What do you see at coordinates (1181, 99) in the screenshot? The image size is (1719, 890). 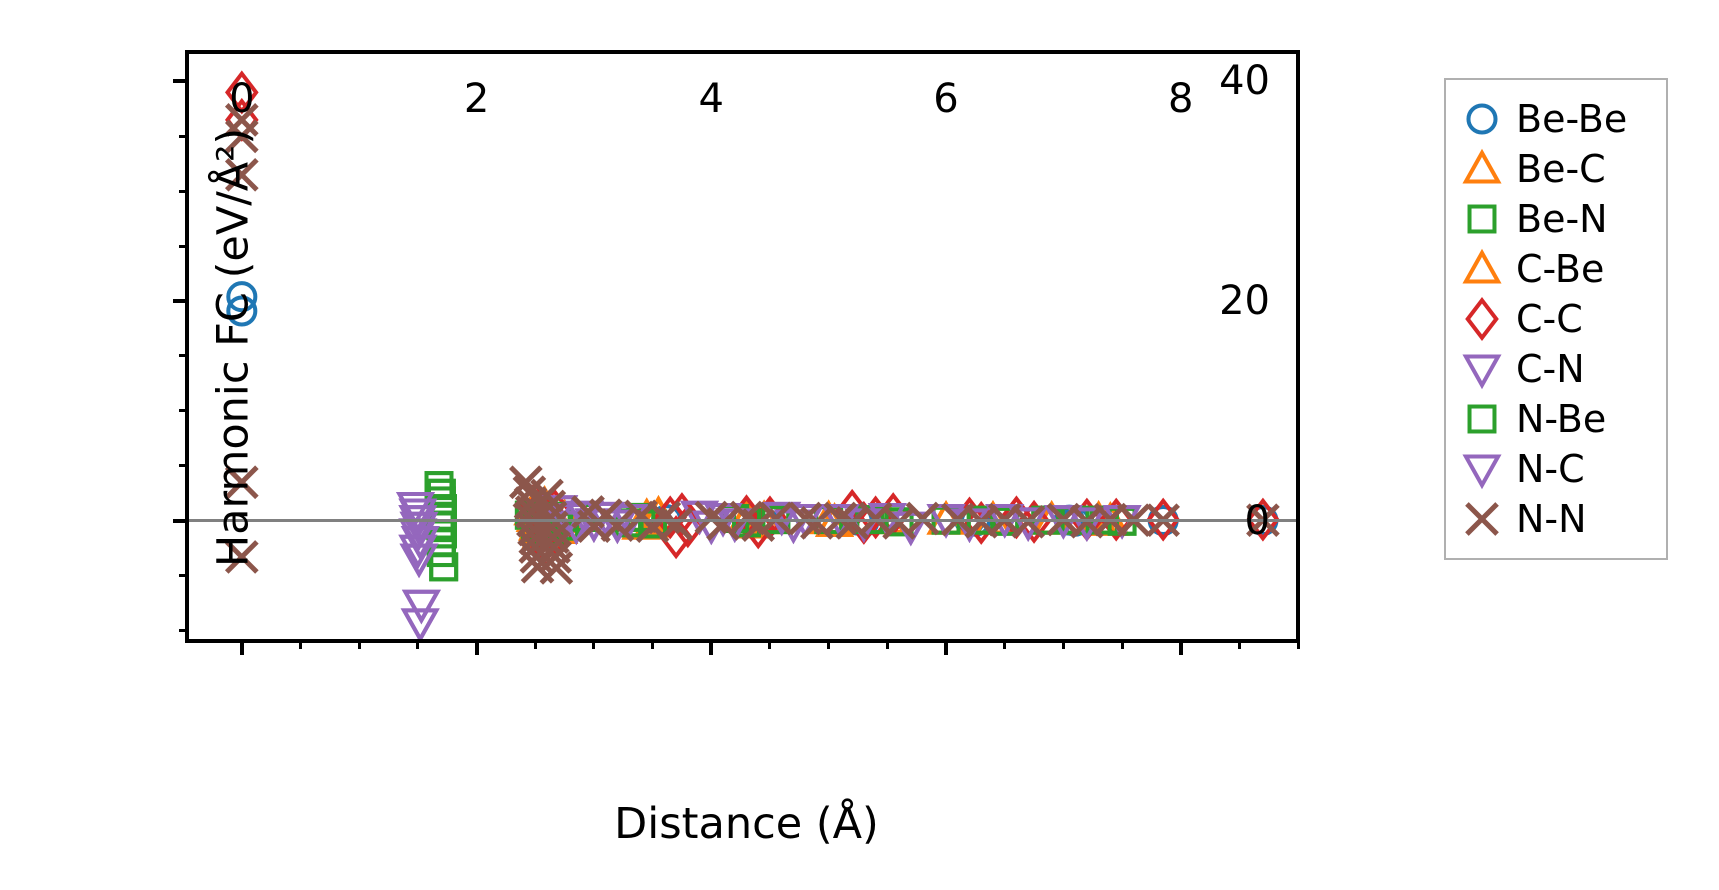 I see `x-tick-label: 8` at bounding box center [1181, 99].